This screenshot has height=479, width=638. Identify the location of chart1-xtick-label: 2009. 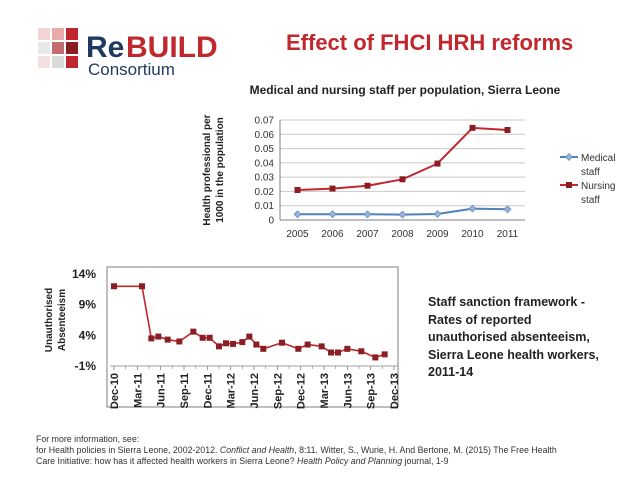
(437, 234).